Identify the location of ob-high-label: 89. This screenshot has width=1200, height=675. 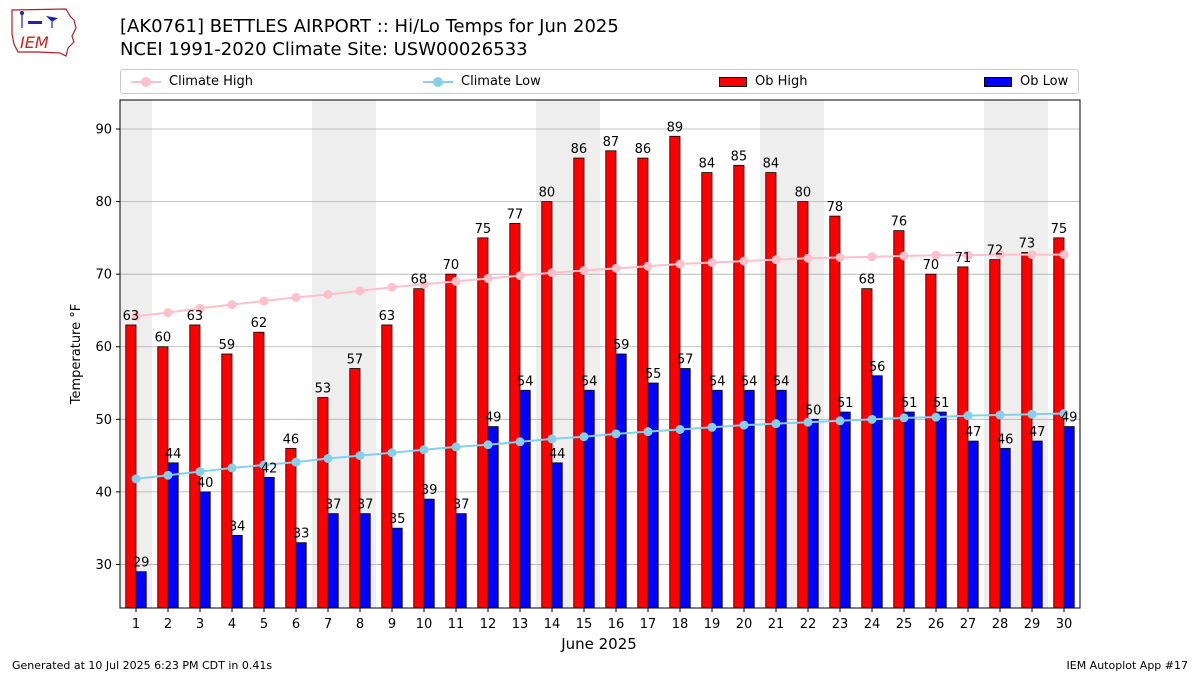
(675, 127).